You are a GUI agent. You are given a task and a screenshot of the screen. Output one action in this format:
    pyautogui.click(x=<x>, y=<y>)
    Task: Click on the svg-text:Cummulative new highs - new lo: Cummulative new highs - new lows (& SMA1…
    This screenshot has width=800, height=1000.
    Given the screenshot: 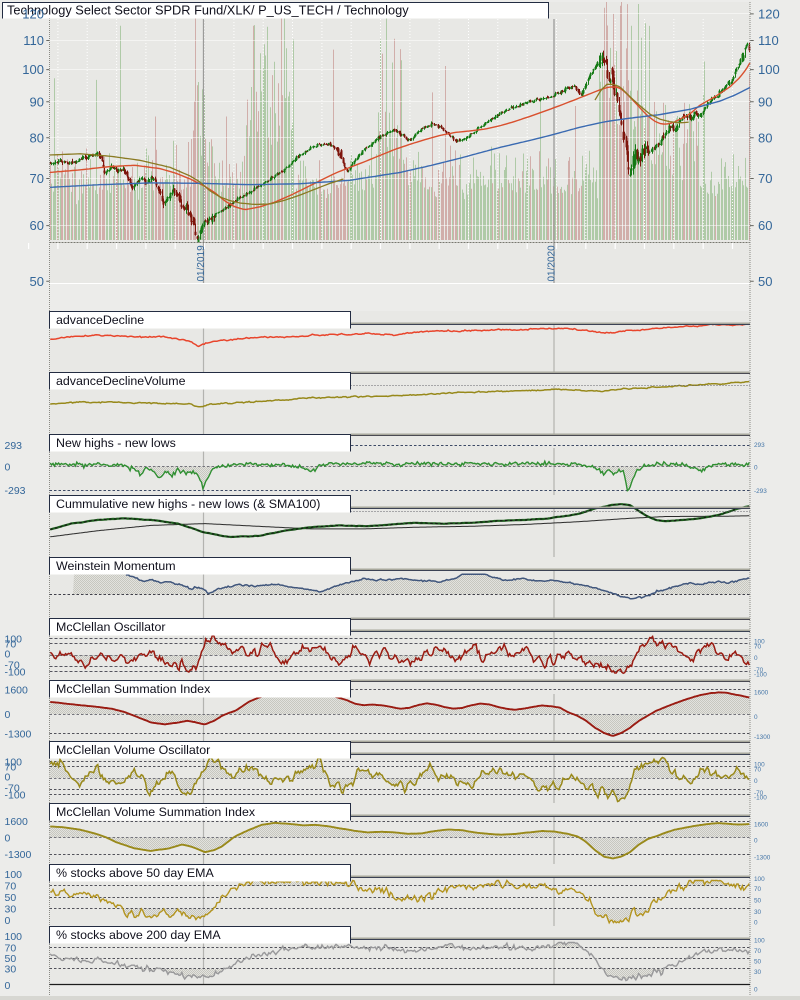 What is the action you would take?
    pyautogui.click(x=188, y=504)
    